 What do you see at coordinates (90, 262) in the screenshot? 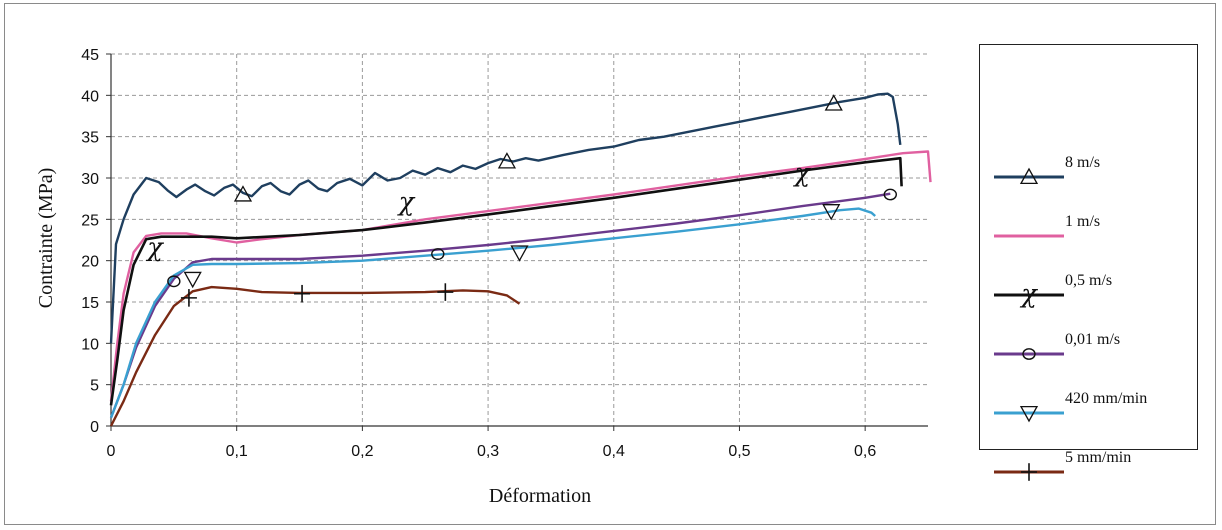
I see `y-tick-label: 20` at bounding box center [90, 262].